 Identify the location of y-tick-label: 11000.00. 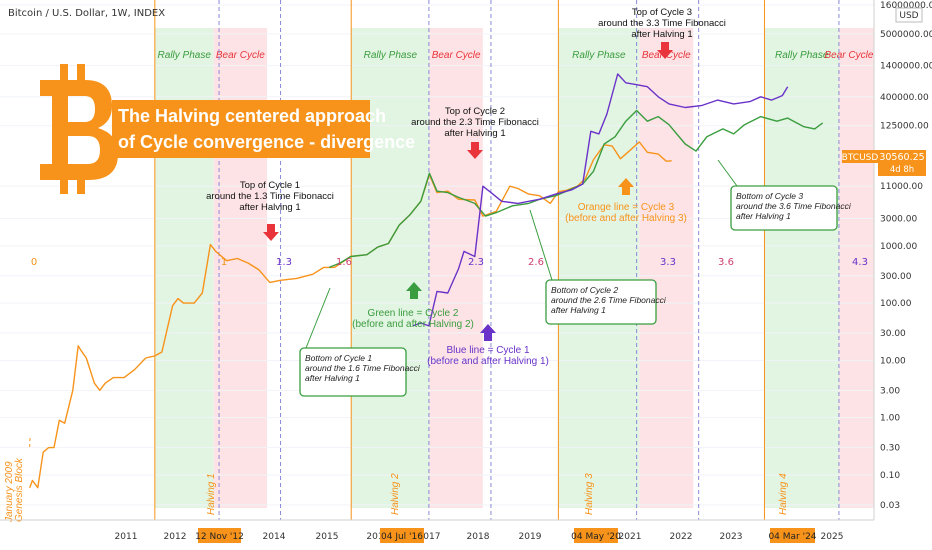
(901, 187).